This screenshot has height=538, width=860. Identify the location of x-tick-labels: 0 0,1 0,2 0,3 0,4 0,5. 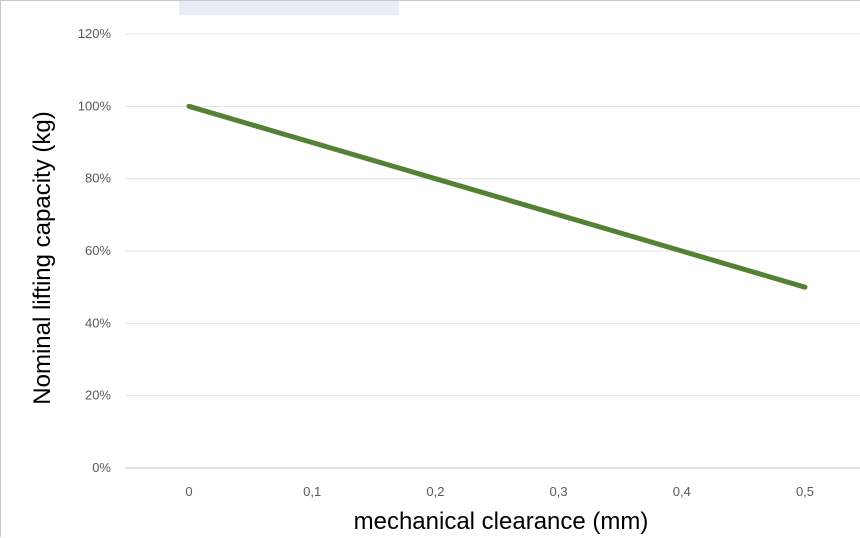
(499, 491).